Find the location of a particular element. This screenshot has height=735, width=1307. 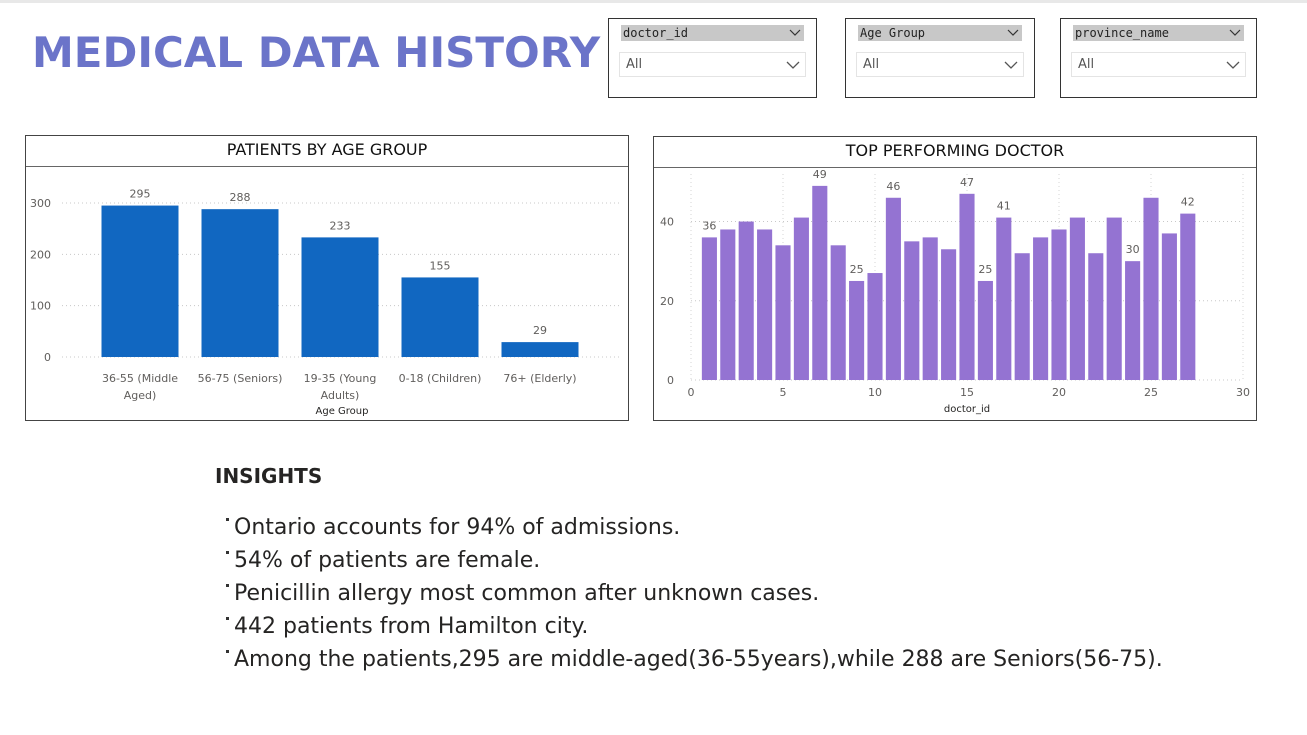

data-label: 29 is located at coordinates (540, 330).